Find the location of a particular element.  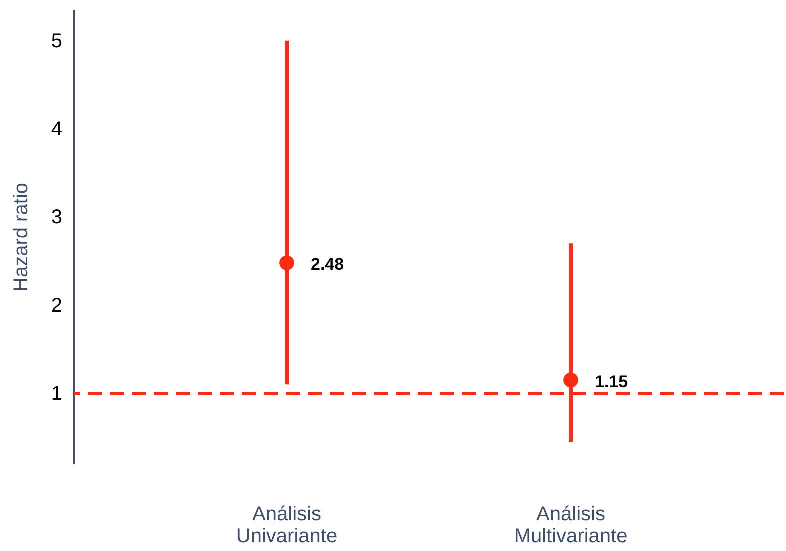

y-tick-label: 2 is located at coordinates (56, 305).